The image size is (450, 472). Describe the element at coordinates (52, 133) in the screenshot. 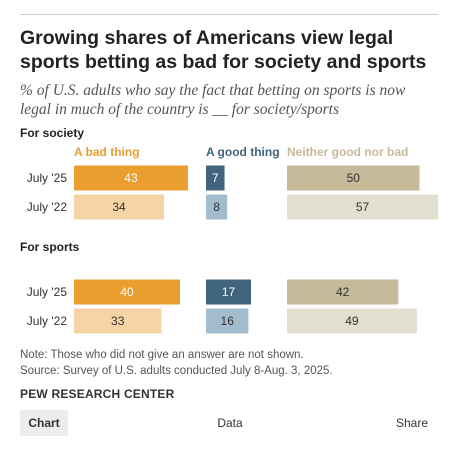

I see `group-label: For society` at that location.